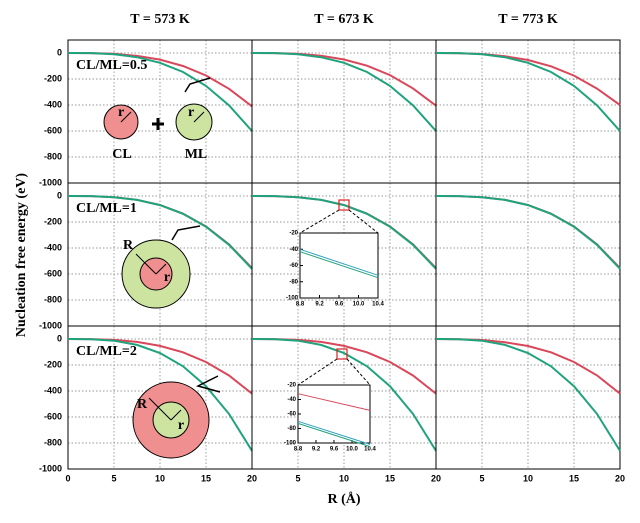 The height and width of the screenshot is (523, 640). Describe the element at coordinates (21, 255) in the screenshot. I see `y-axis-label: Nucleation free energy (eV)` at that location.